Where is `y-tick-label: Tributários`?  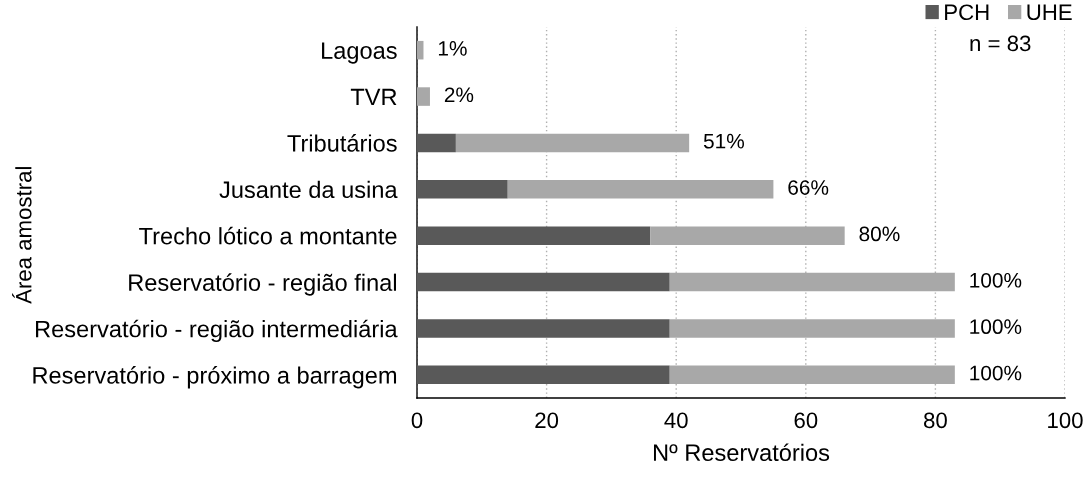
y-tick-label: Tributários is located at coordinates (342, 143).